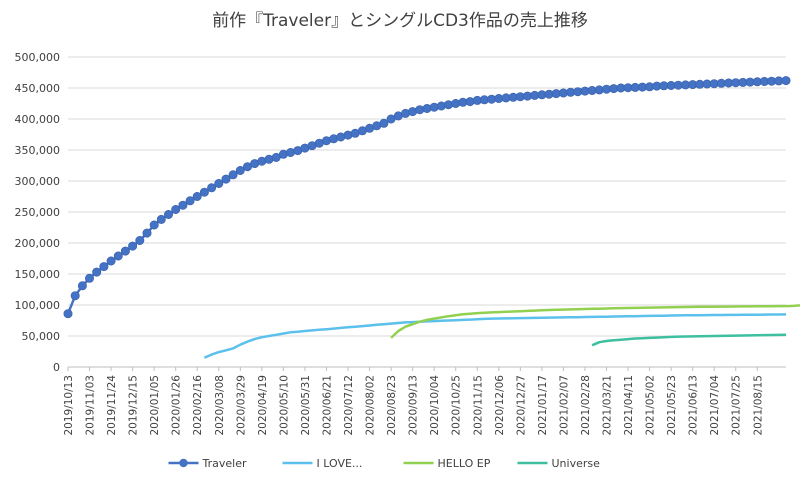  I want to click on x-tick-label: 2020/12/27, so click(521, 405).